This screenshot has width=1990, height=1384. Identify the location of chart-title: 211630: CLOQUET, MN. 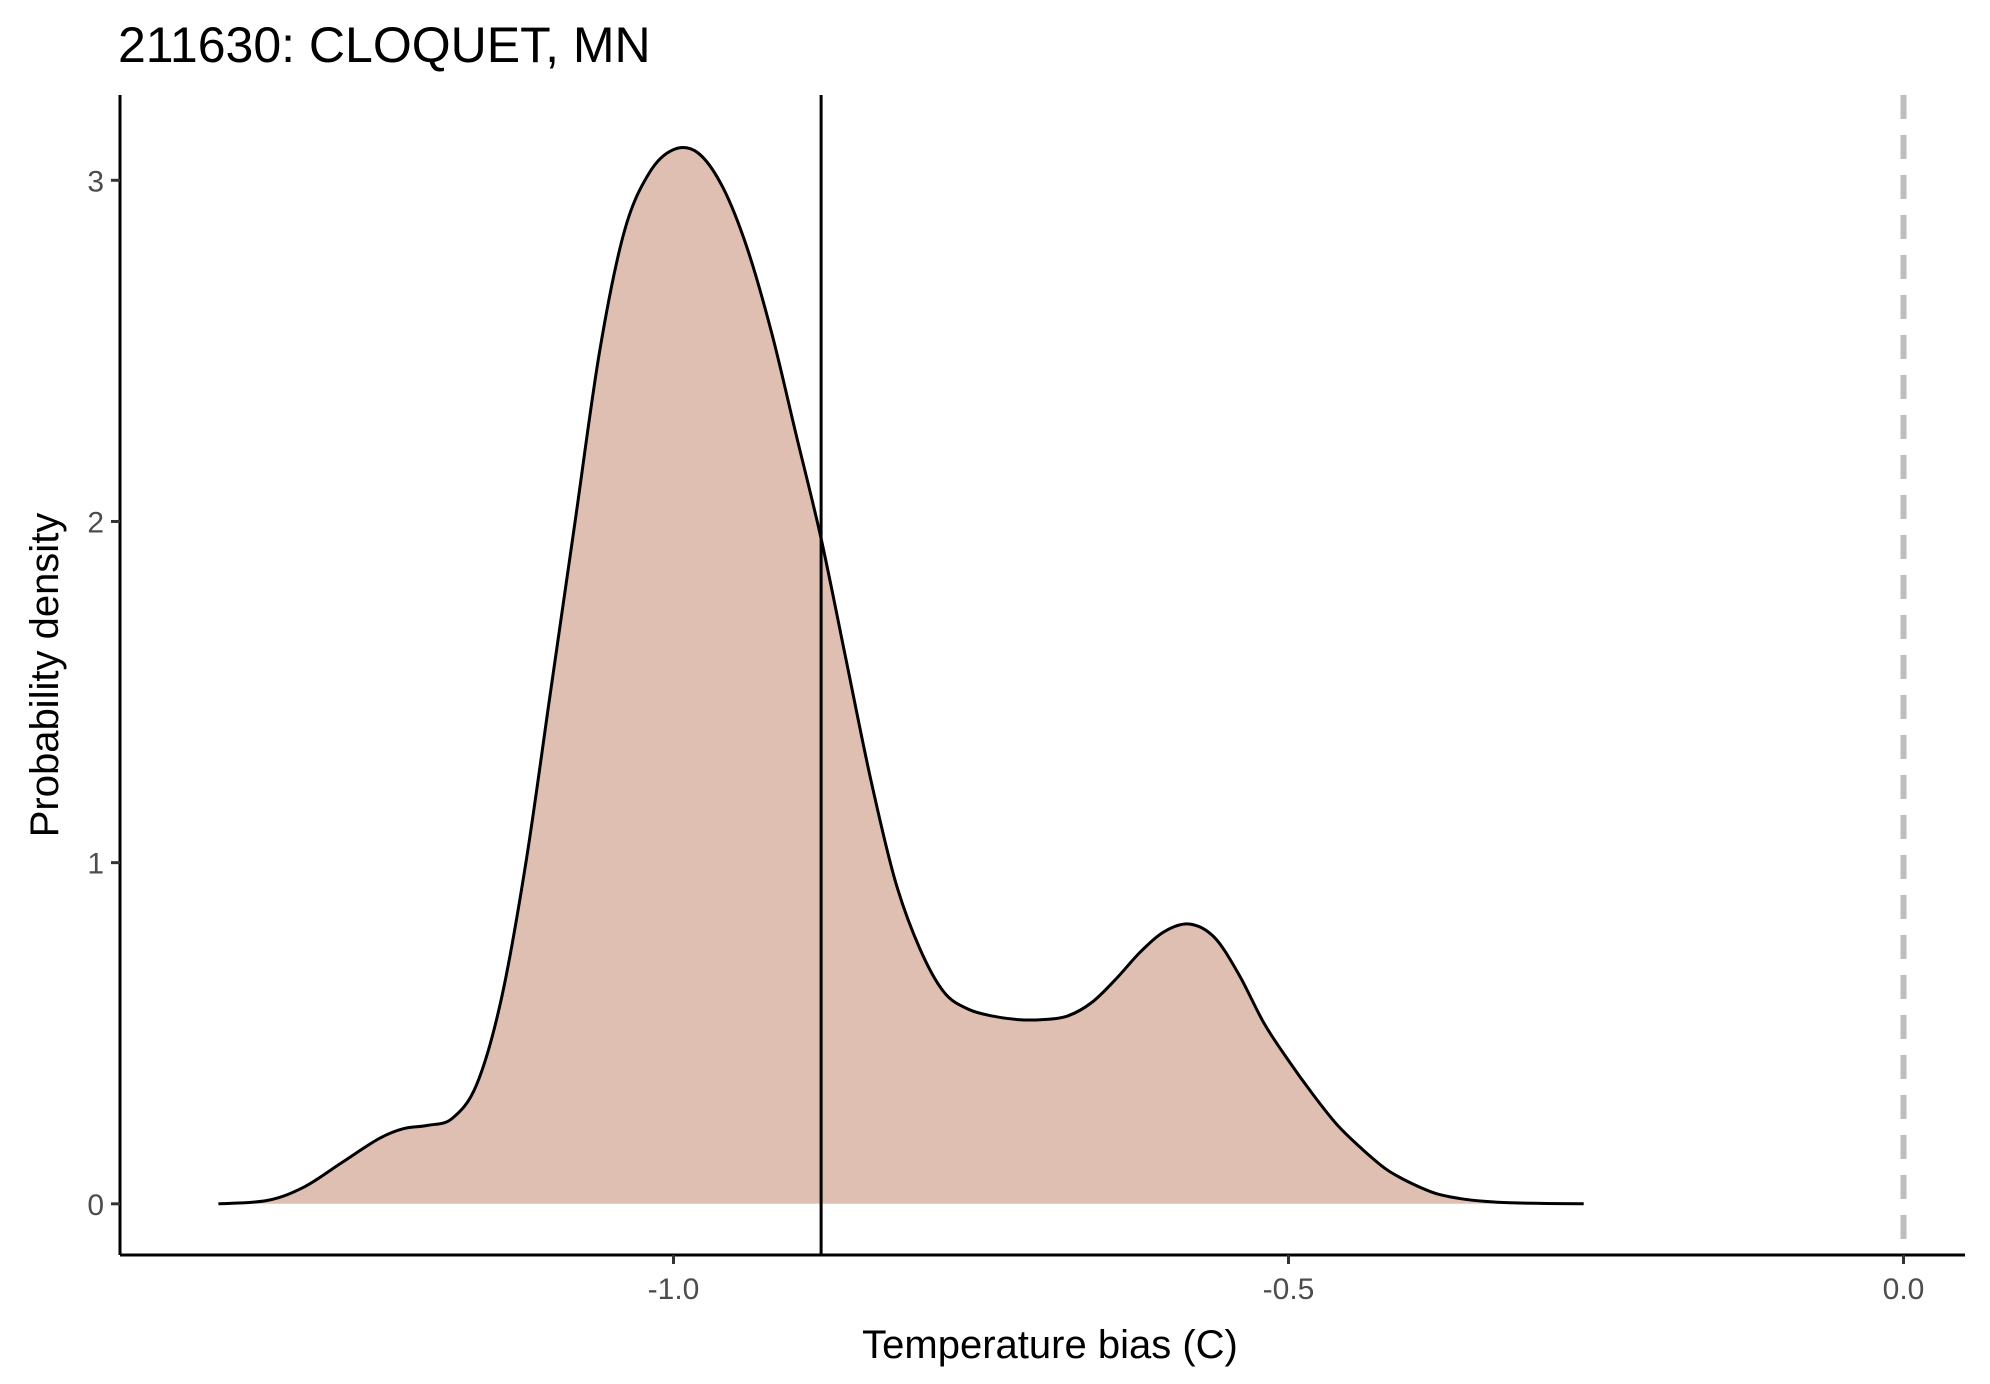
(384, 45).